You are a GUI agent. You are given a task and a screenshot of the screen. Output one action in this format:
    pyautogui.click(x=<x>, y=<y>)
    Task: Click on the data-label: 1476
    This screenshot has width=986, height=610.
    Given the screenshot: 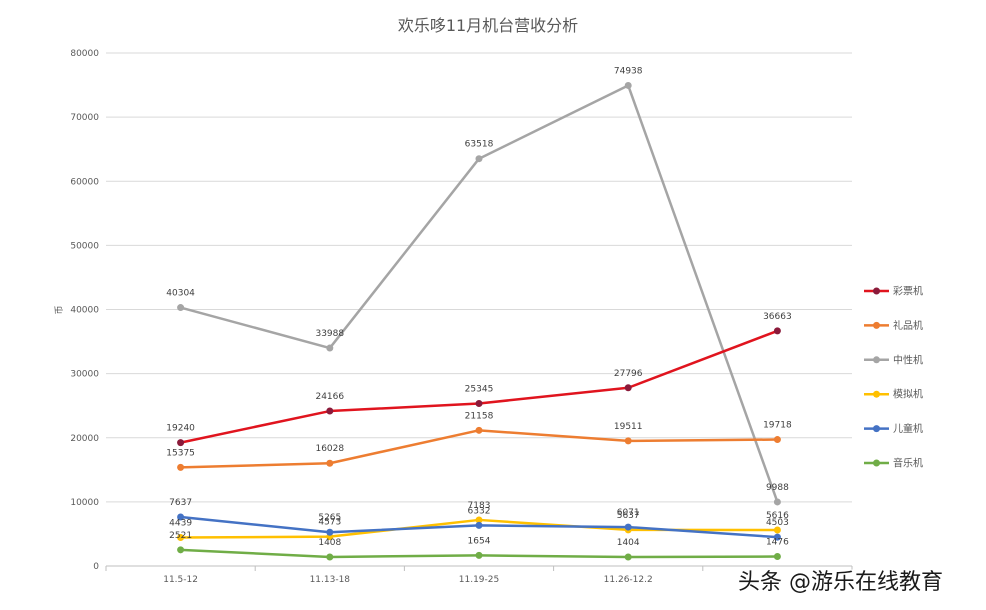 What is the action you would take?
    pyautogui.click(x=777, y=543)
    